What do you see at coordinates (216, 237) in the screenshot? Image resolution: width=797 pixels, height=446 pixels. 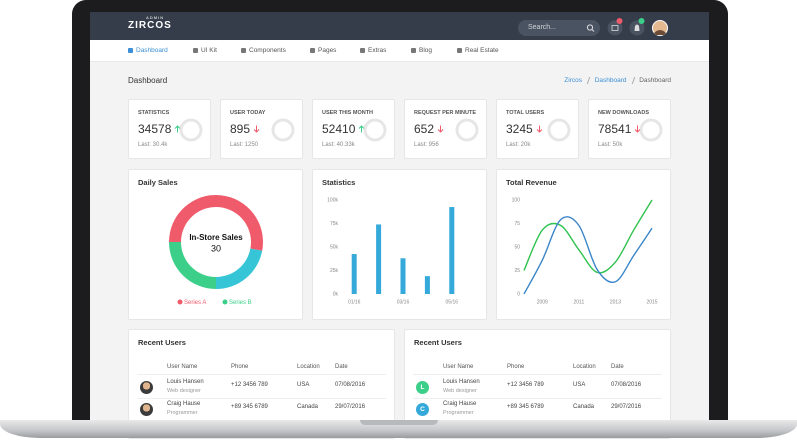 I see `donut-center-label: In-Store Sales` at bounding box center [216, 237].